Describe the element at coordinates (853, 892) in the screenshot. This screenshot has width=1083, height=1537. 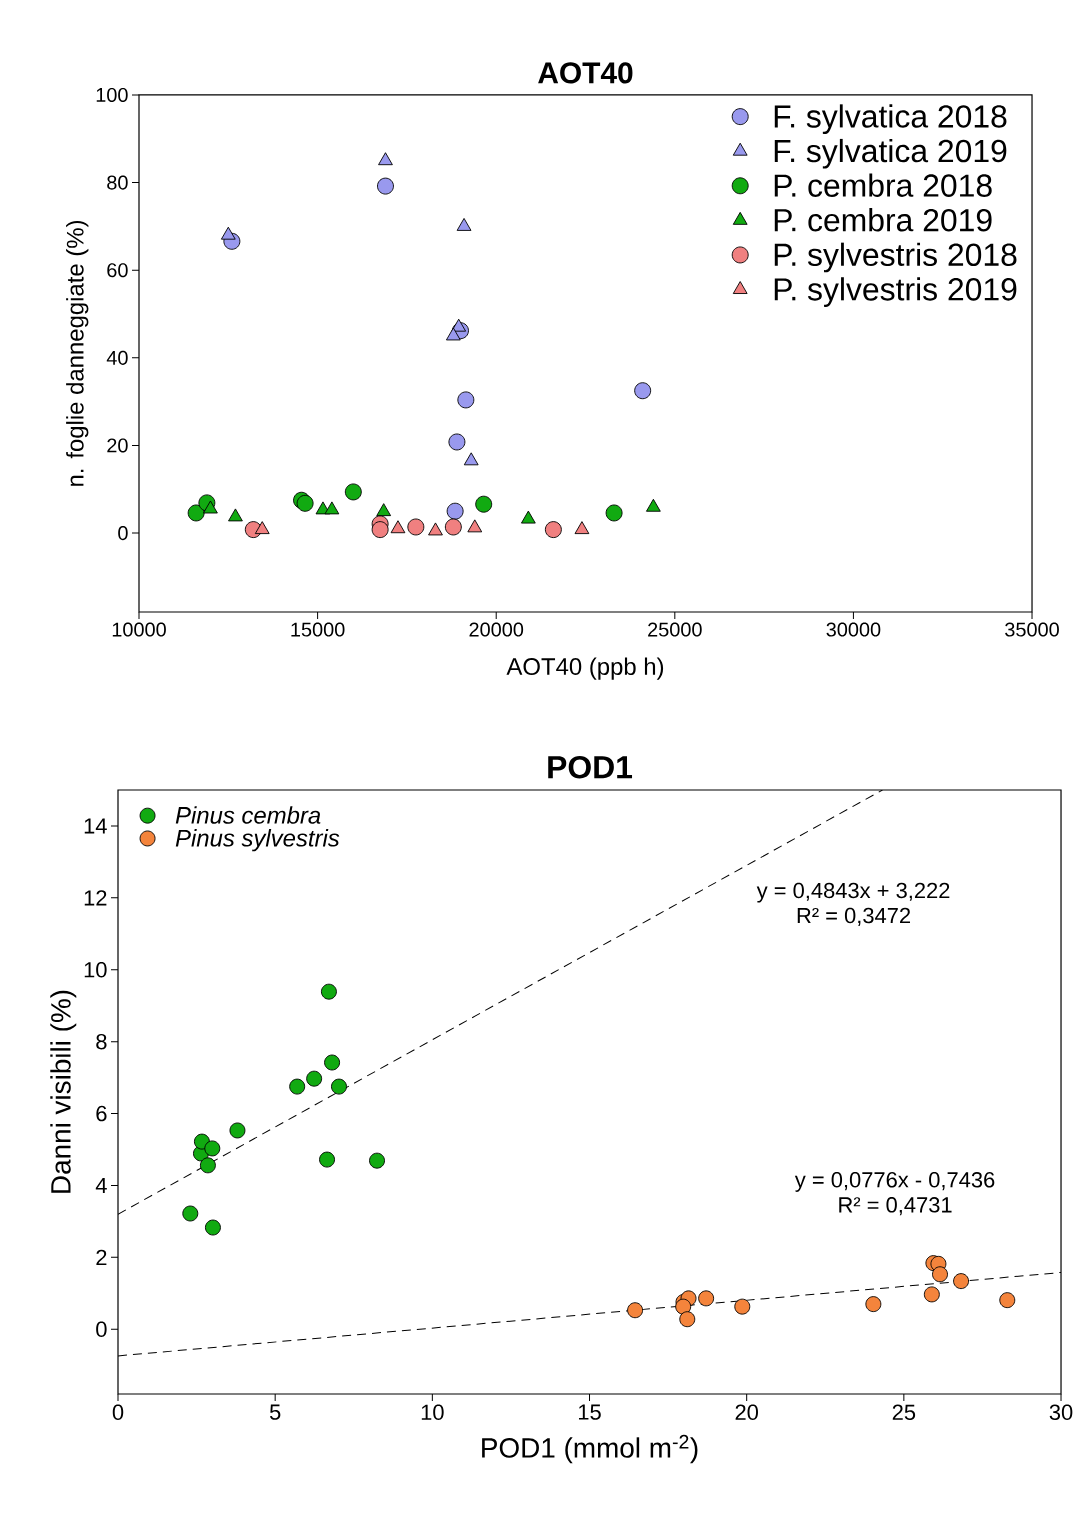
I see `annotation: y = 0,4843x + 3,222` at that location.